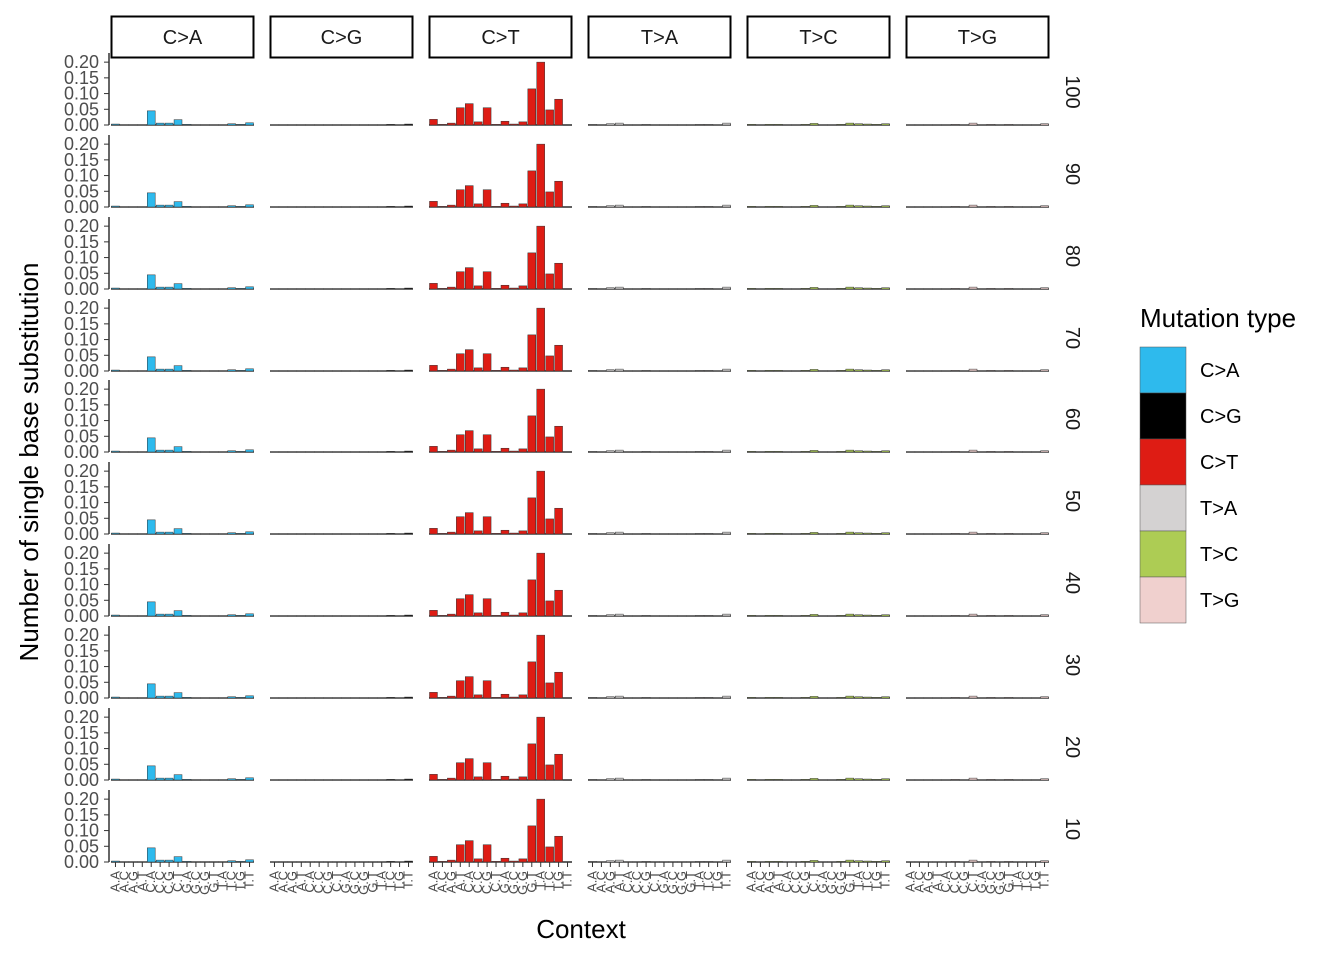 The width and height of the screenshot is (1344, 960). What do you see at coordinates (1163, 600) in the screenshot?
I see `legend-swatch` at bounding box center [1163, 600].